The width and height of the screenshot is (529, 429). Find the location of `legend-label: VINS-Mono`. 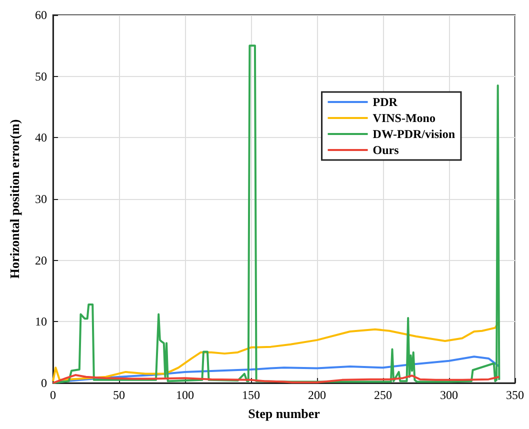

legend-label: VINS-Mono is located at coordinates (404, 118).